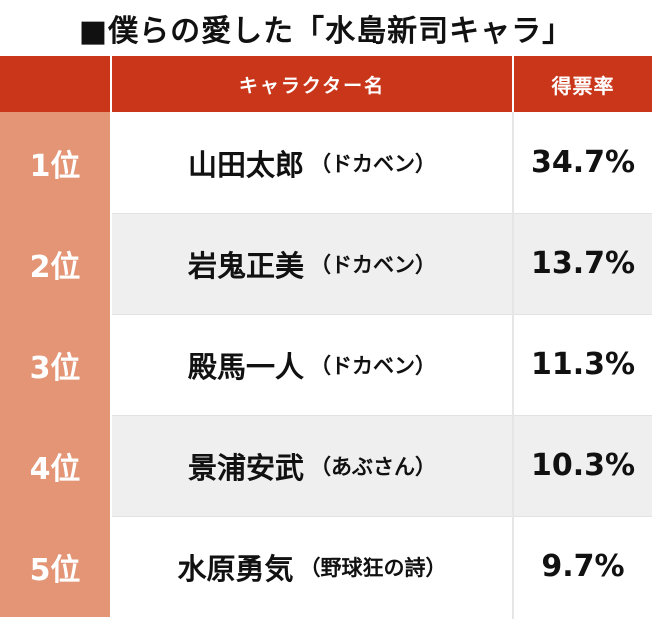 The image size is (652, 619). What do you see at coordinates (583, 465) in the screenshot?
I see `vote-rate: 10.3%` at bounding box center [583, 465].